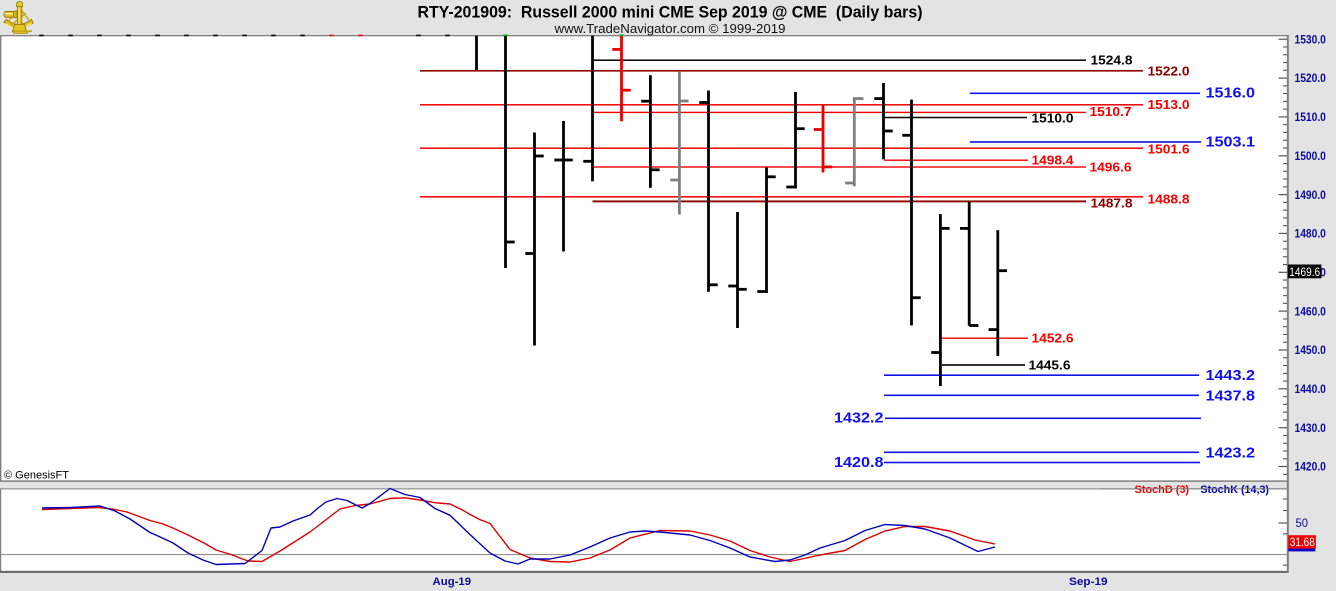 This screenshot has height=591, width=1336. I want to click on svg-text:www.TradeNavigator.com © 1999-: www.TradeNavigator.com © 1999-2019, so click(669, 29).